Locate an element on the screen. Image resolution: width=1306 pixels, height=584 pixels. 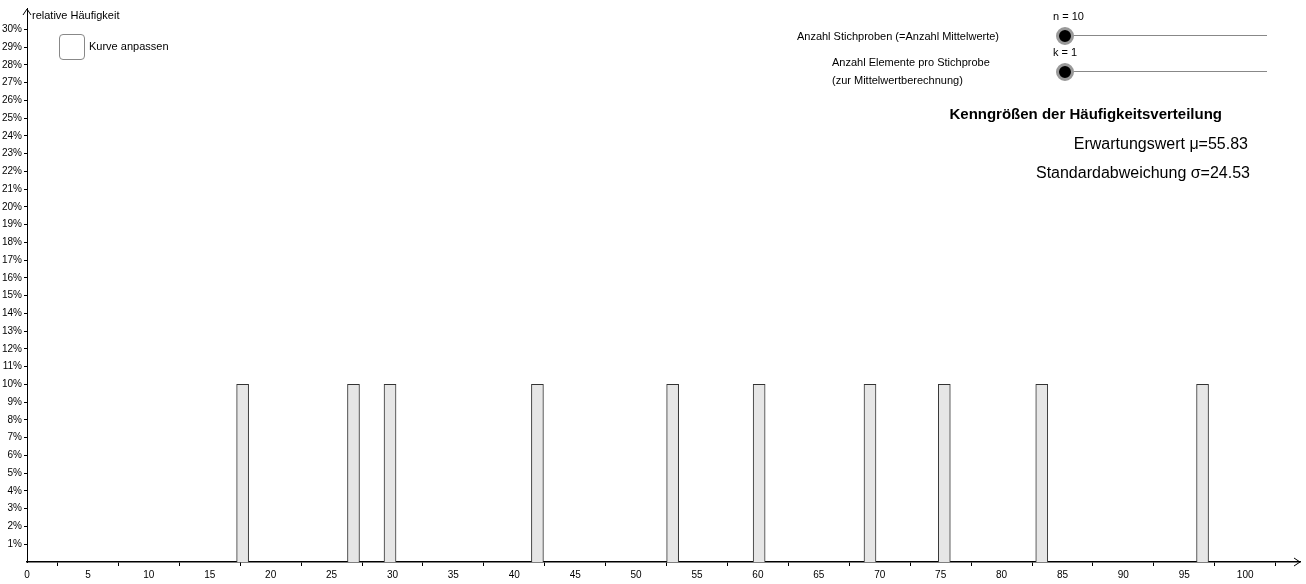
annotation: Erwartungswert μ=55.83 is located at coordinates (1160, 144).